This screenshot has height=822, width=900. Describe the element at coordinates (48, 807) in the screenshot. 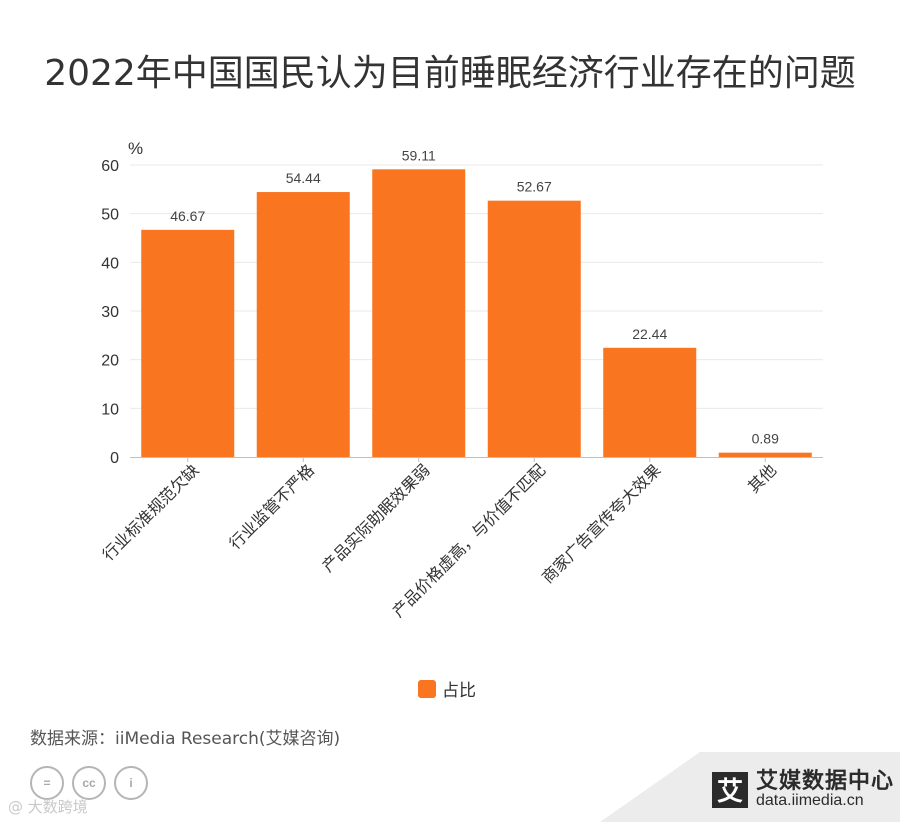

I see `watermark: @ 大数跨境` at that location.